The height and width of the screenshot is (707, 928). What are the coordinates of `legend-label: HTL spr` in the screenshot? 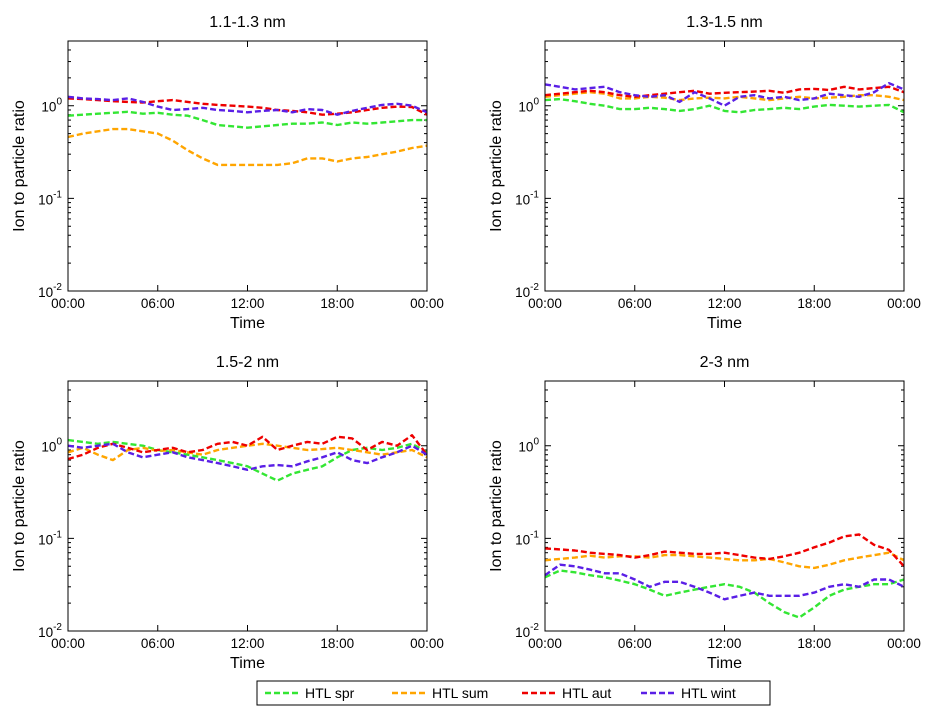 It's located at (330, 693).